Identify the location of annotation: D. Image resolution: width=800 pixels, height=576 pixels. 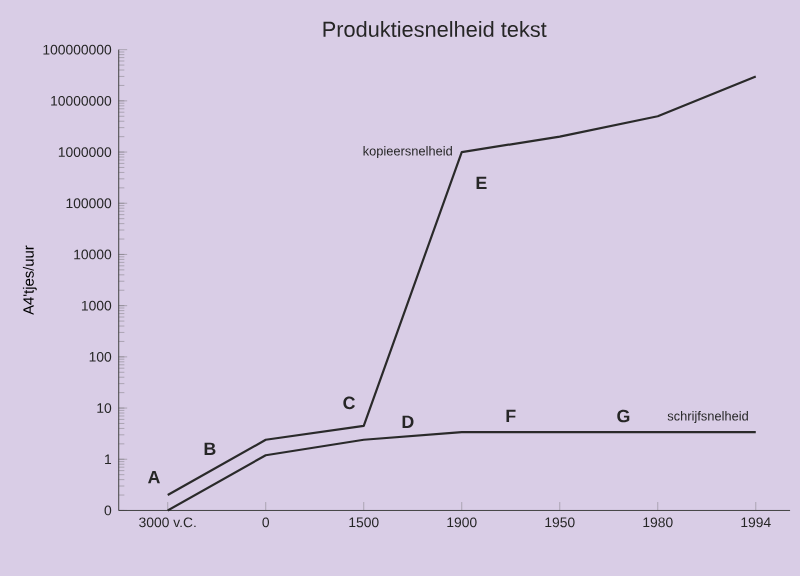
(408, 421).